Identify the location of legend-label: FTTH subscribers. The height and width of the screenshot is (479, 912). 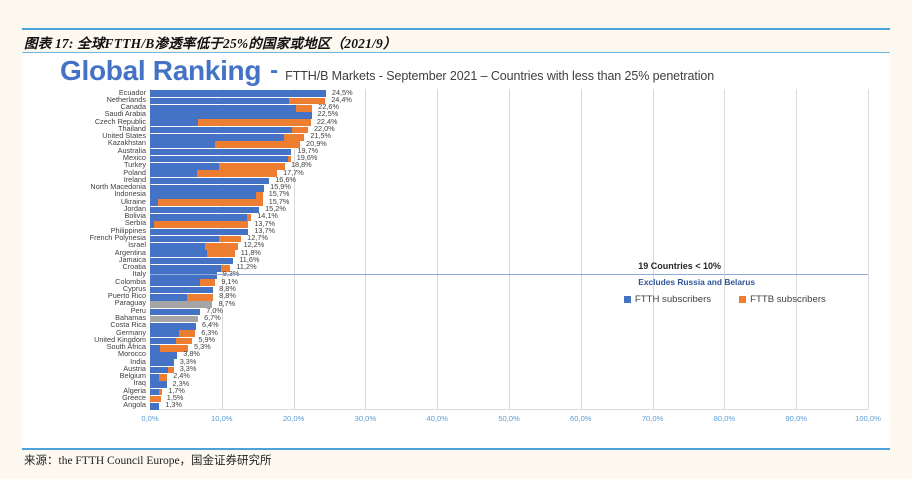
(673, 300).